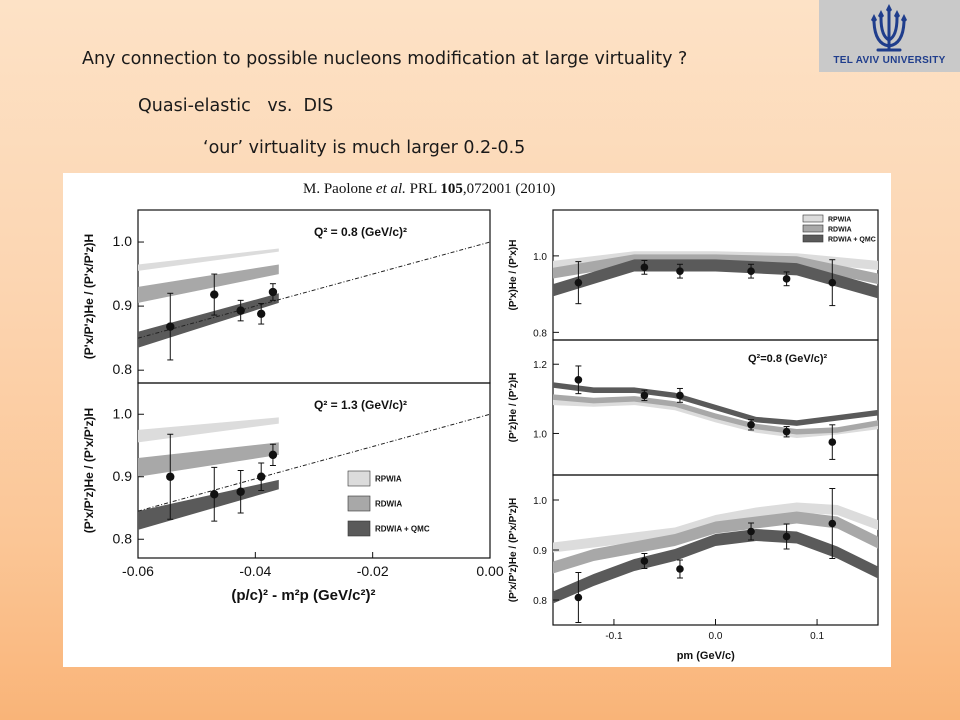 The width and height of the screenshot is (960, 720). I want to click on chart-right-middle: 1.0 1.2 Q²=0.8 (GeV/c)² (P'z)He / (P'z)H, so click(693, 407).